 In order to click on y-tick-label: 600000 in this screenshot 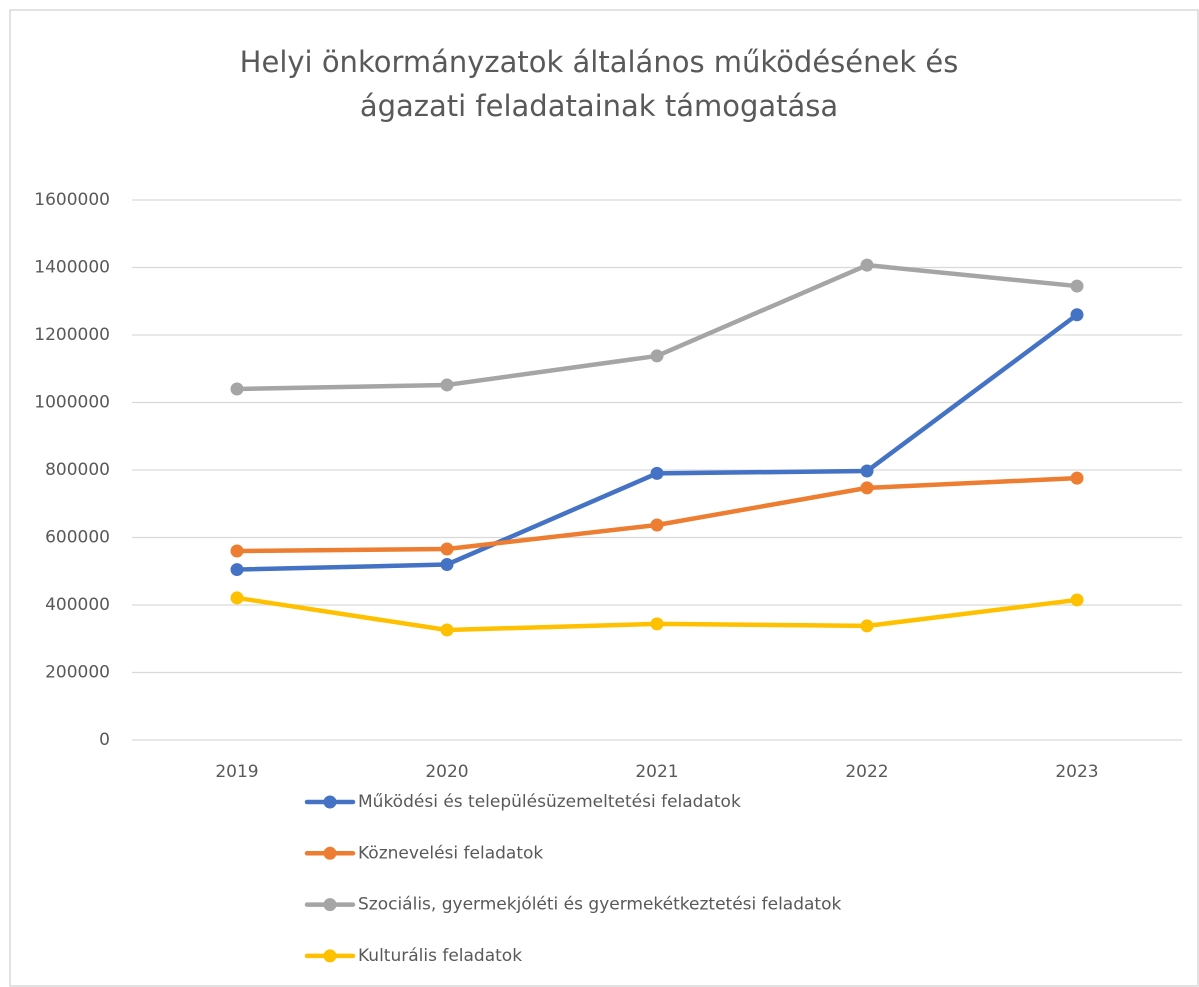, I will do `click(77, 538)`.